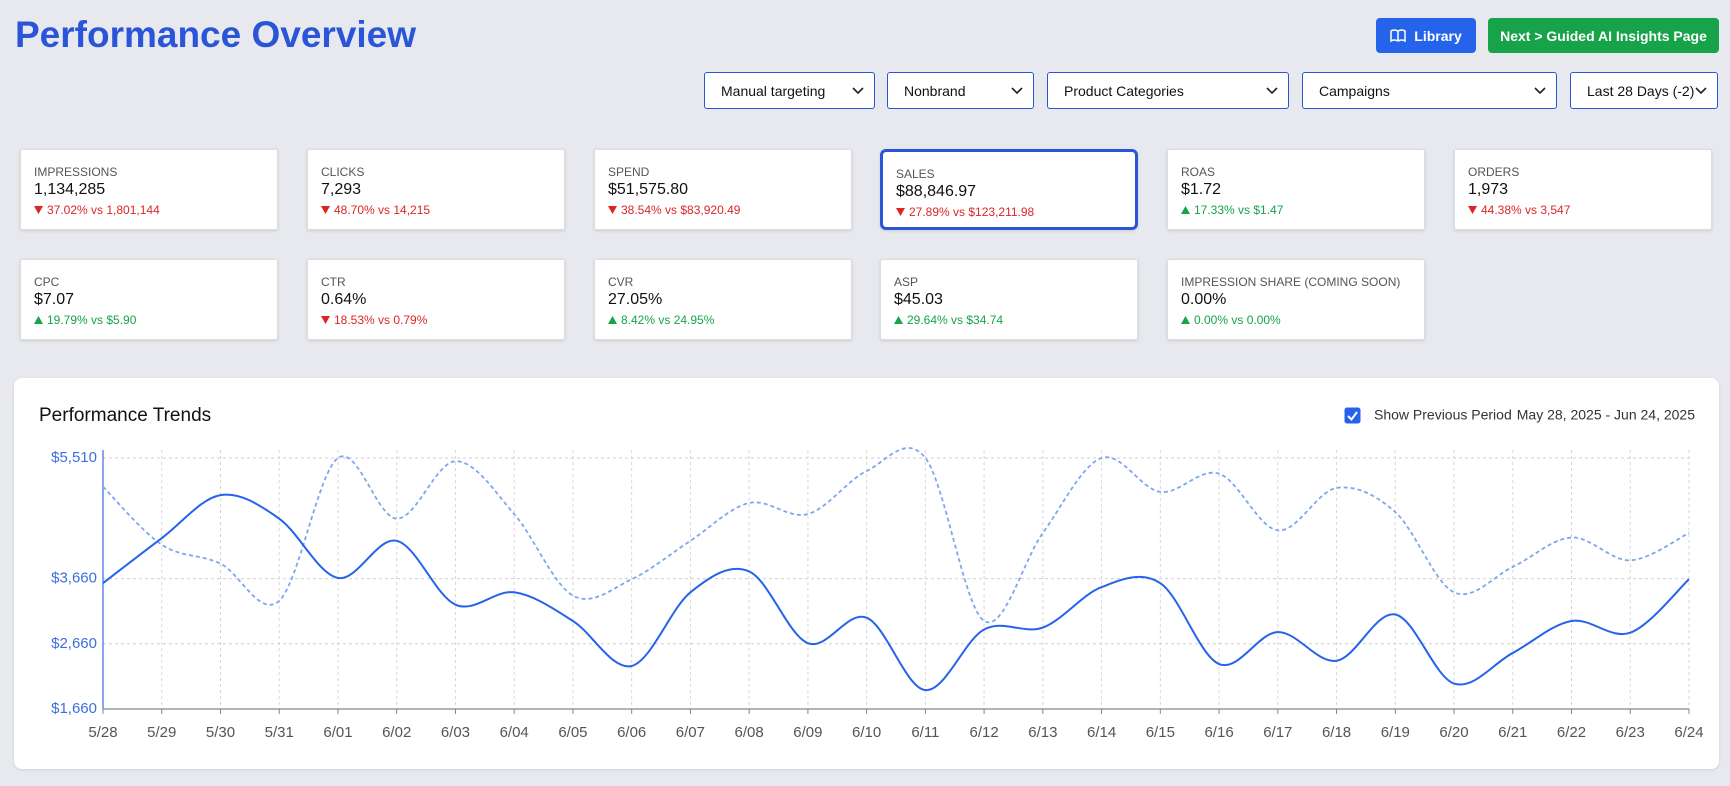 The image size is (1730, 786). Describe the element at coordinates (70, 189) in the screenshot. I see `metric-value: 1,134,285` at that location.